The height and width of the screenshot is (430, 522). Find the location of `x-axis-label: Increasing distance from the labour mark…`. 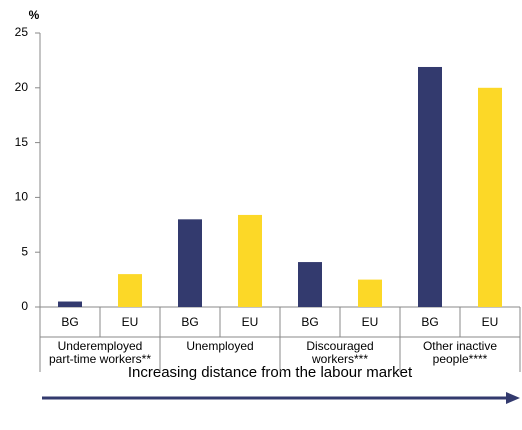

x-axis-label: Increasing distance from the labour mark… is located at coordinates (270, 372).